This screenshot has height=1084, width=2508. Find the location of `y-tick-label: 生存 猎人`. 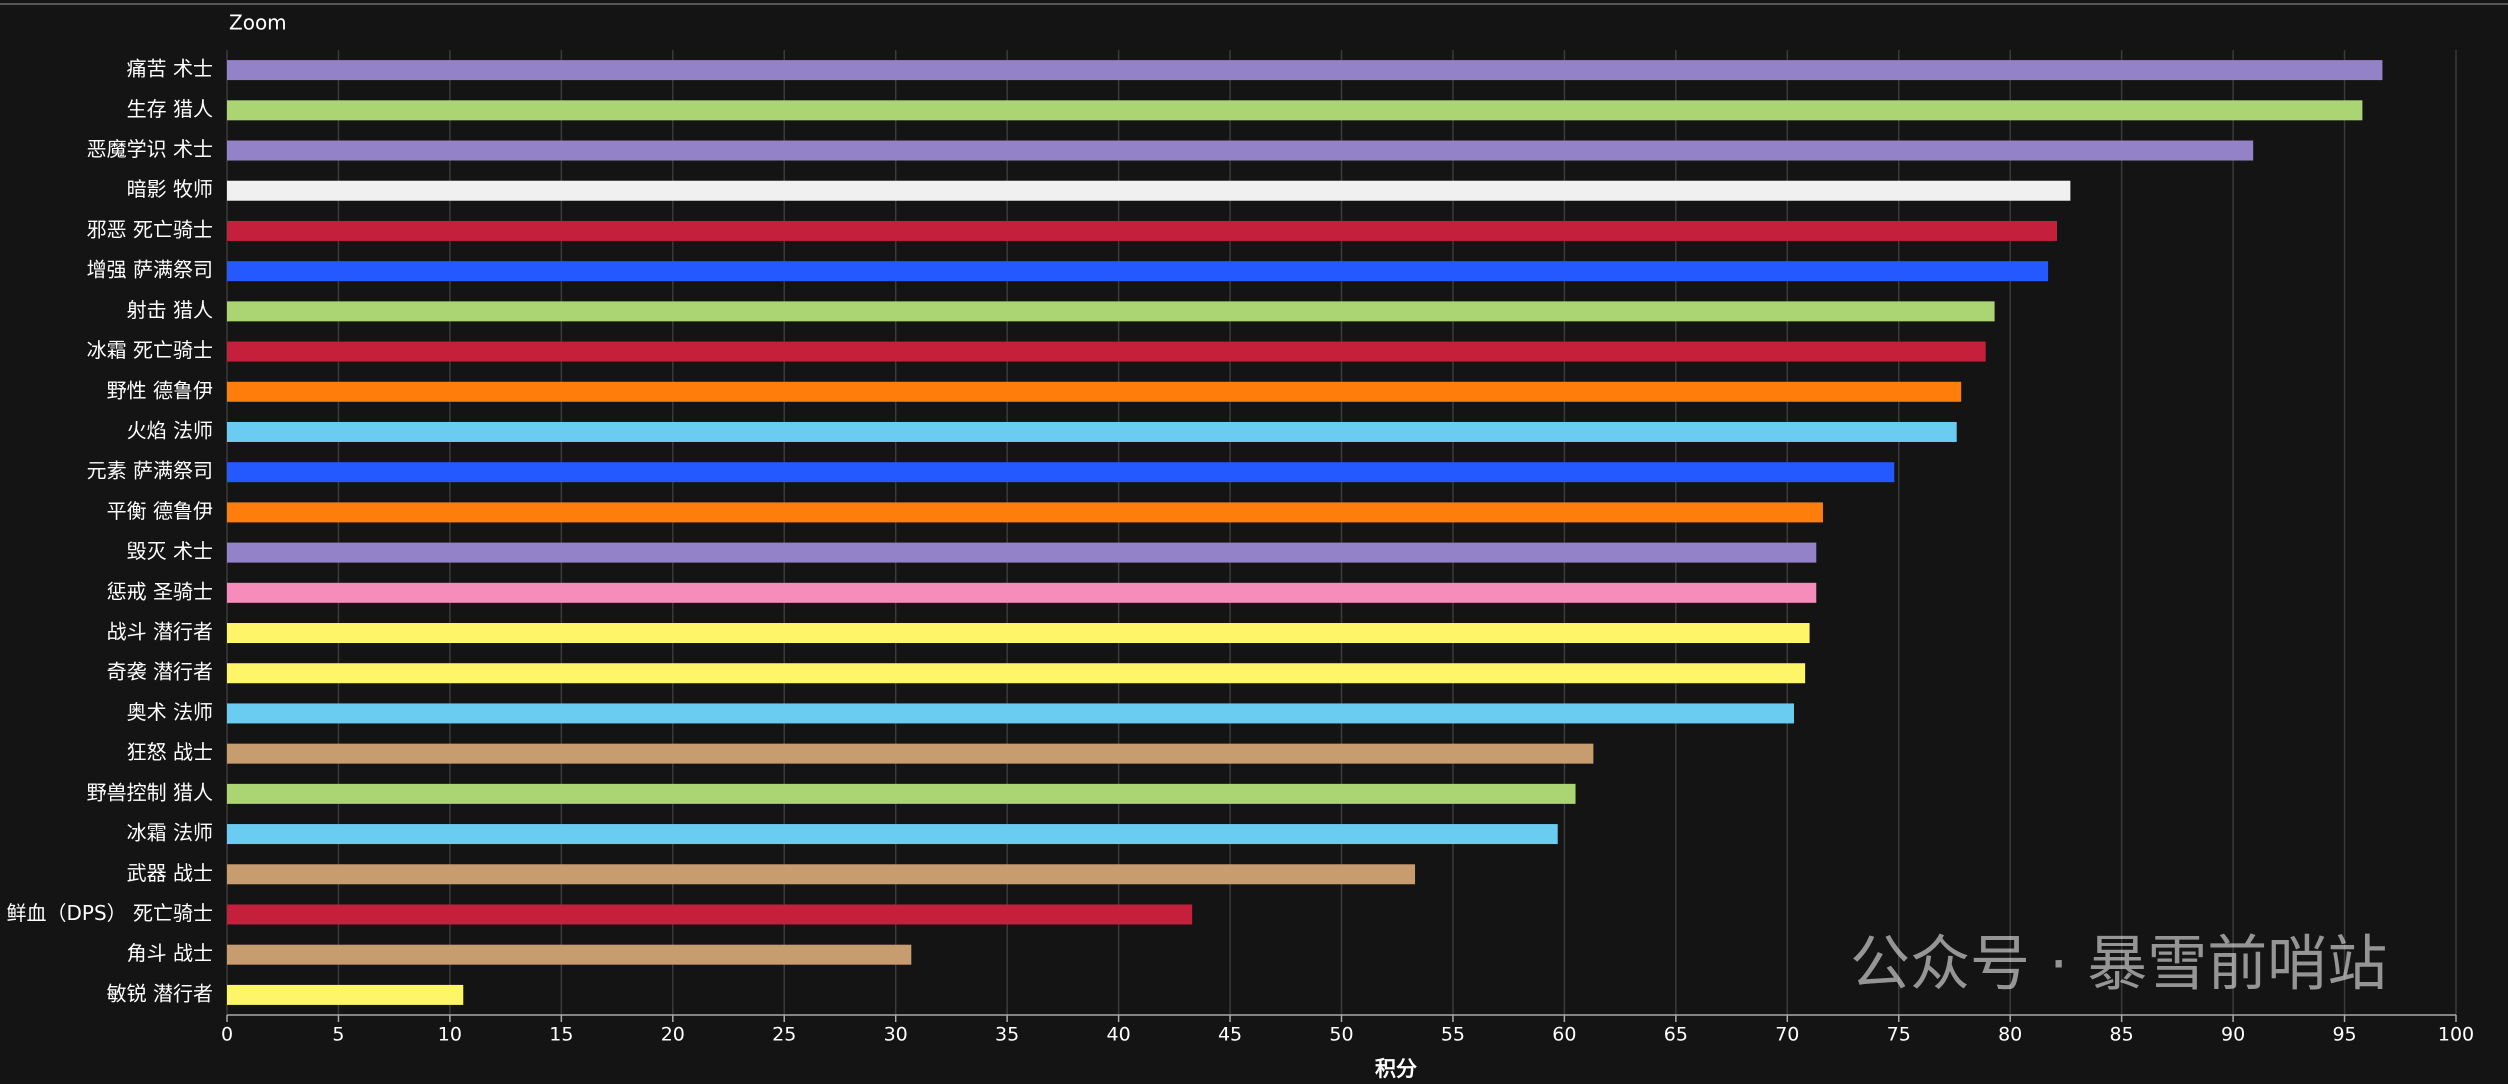

y-tick-label: 生存 猎人 is located at coordinates (170, 109).